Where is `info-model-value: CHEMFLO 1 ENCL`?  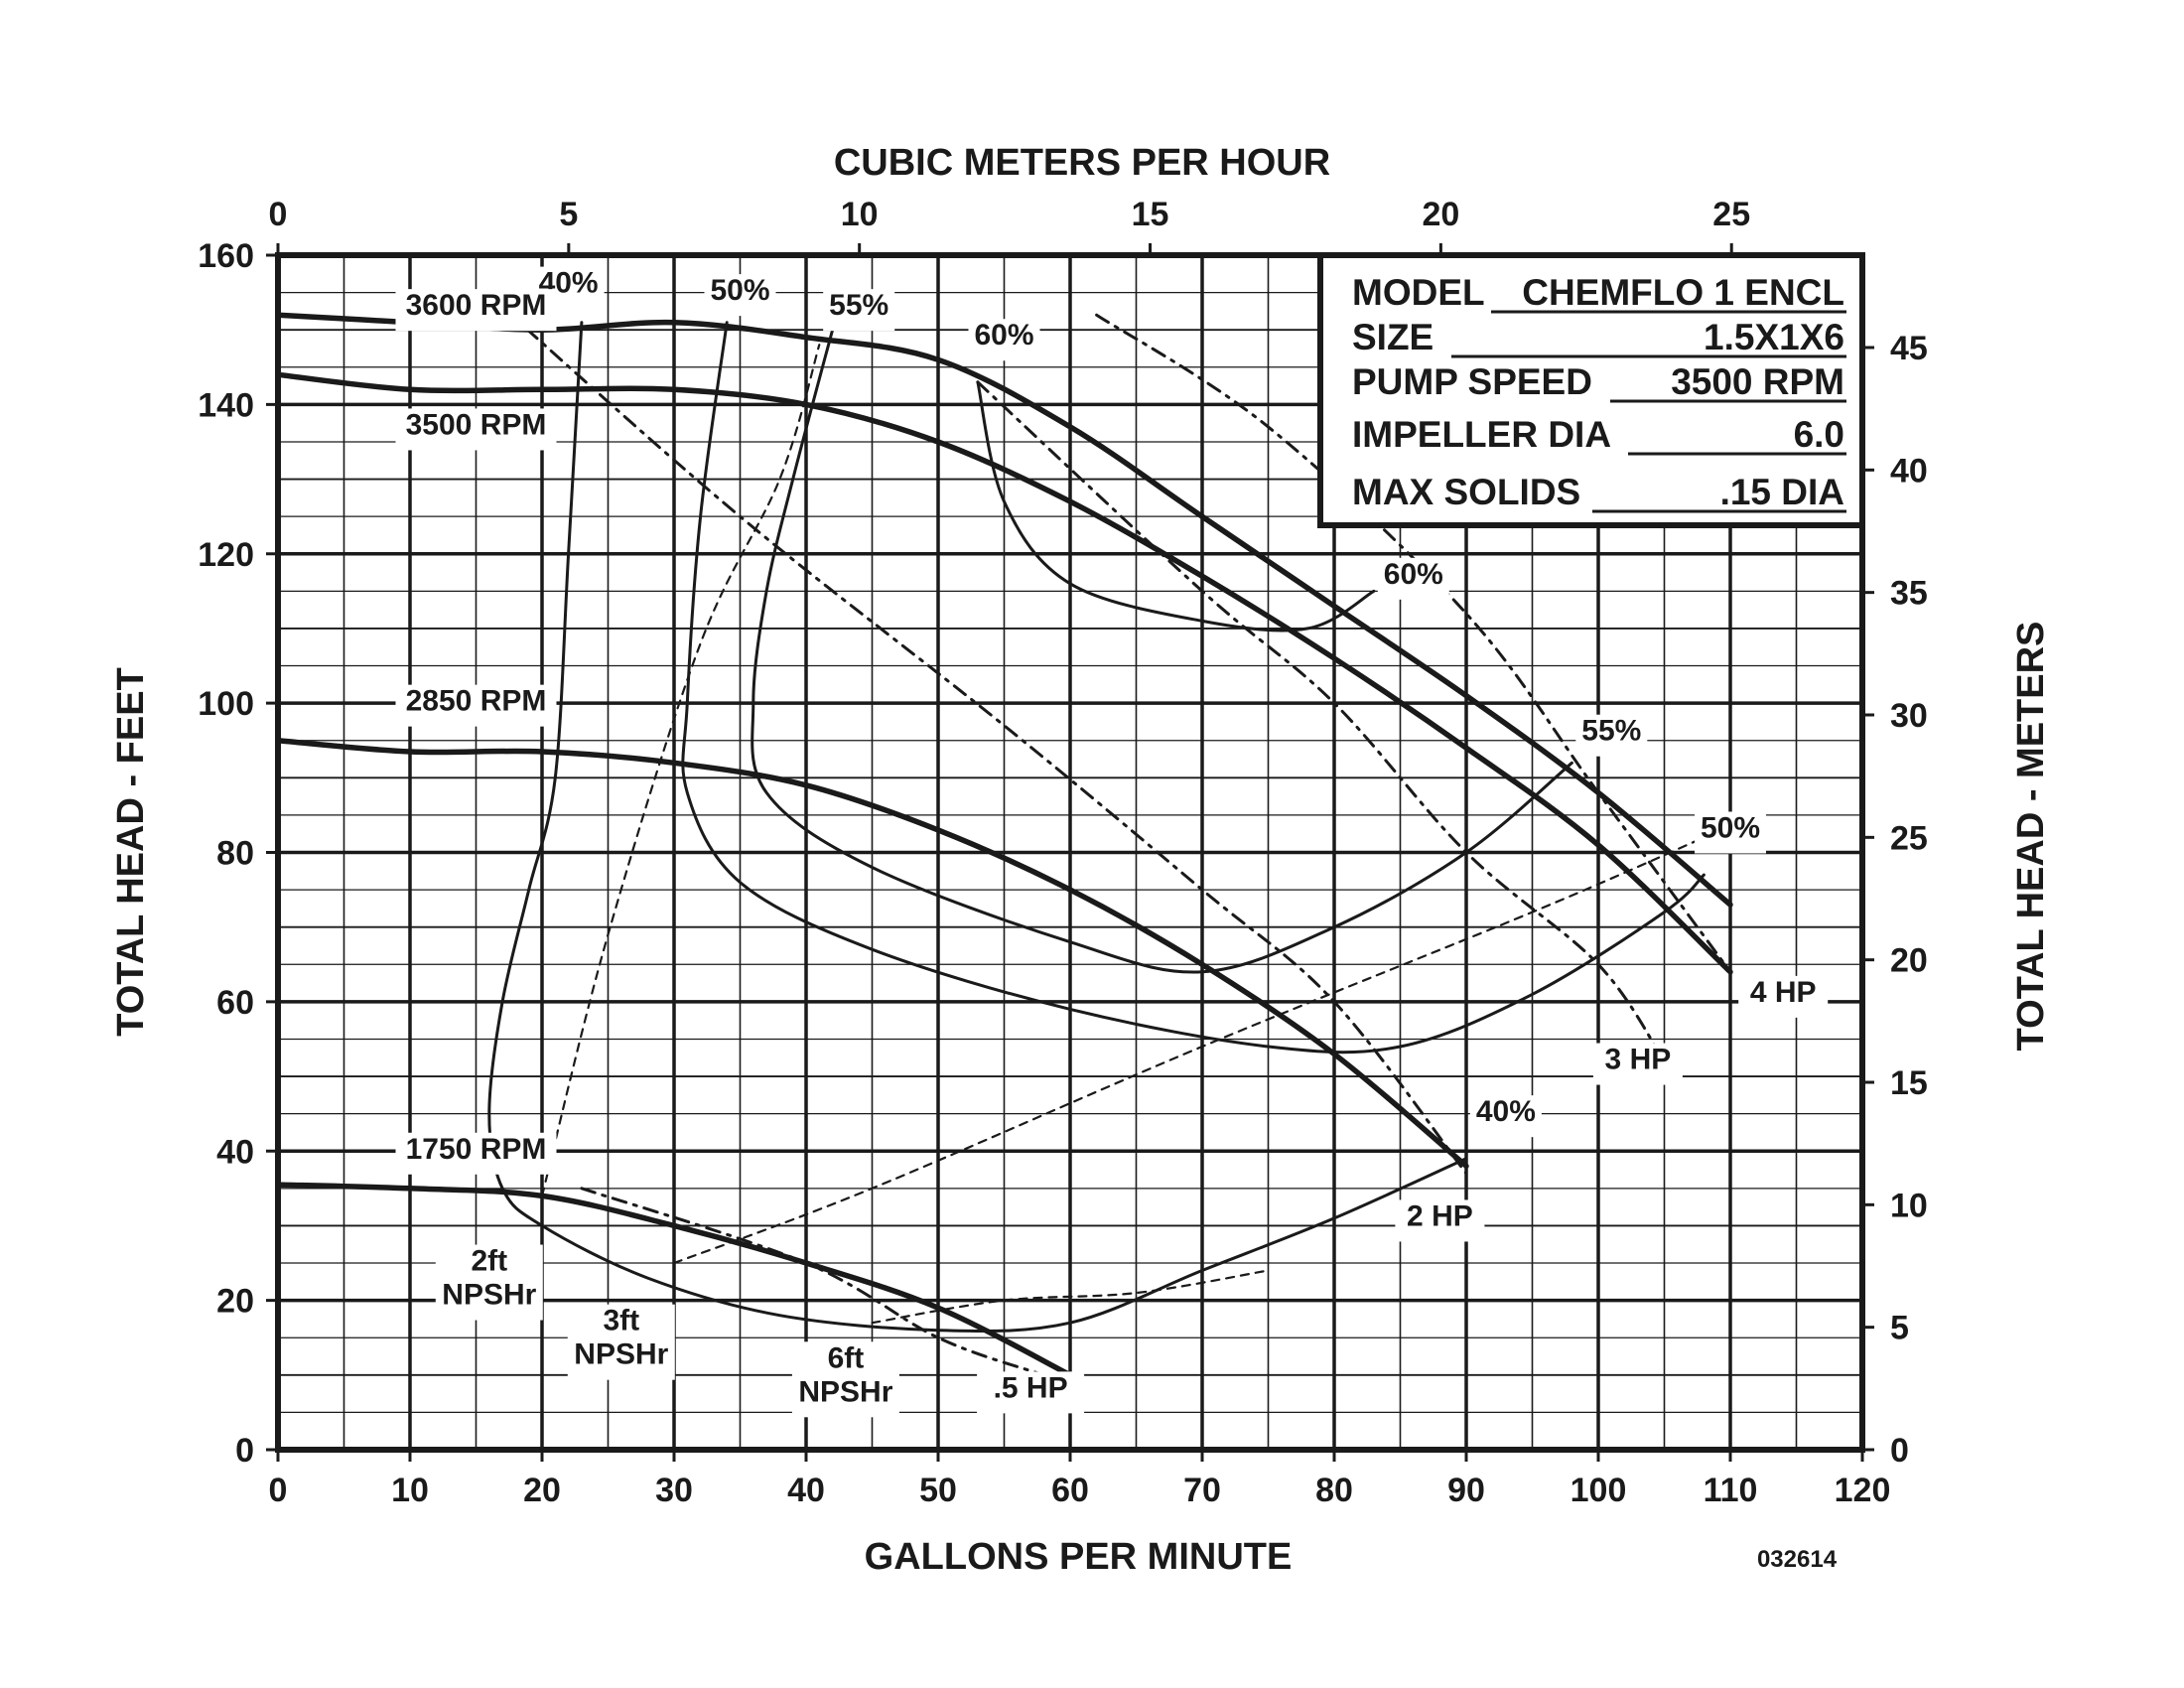 info-model-value: CHEMFLO 1 ENCL is located at coordinates (1683, 292).